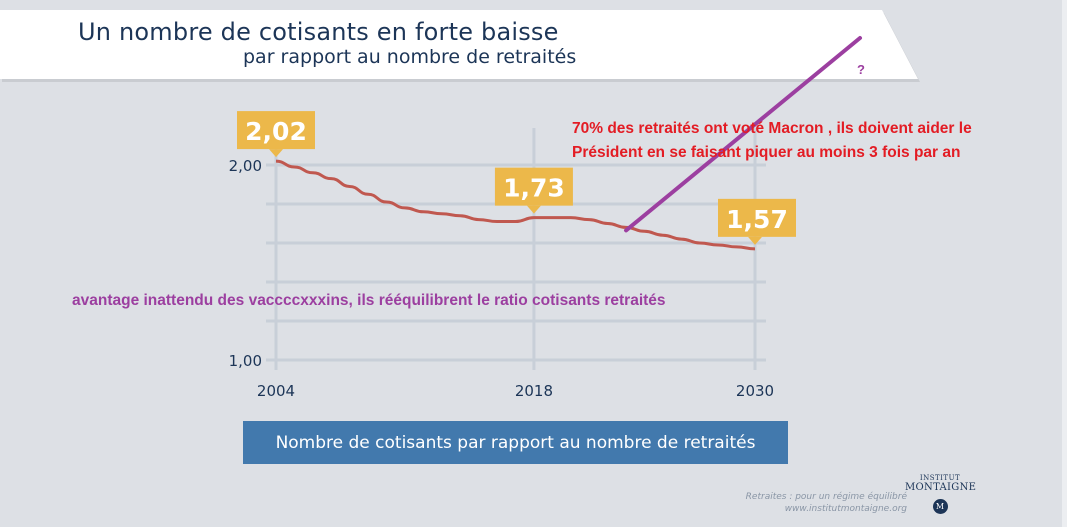 The height and width of the screenshot is (527, 1067). Describe the element at coordinates (276, 391) in the screenshot. I see `x-tick-label: 2004` at that location.